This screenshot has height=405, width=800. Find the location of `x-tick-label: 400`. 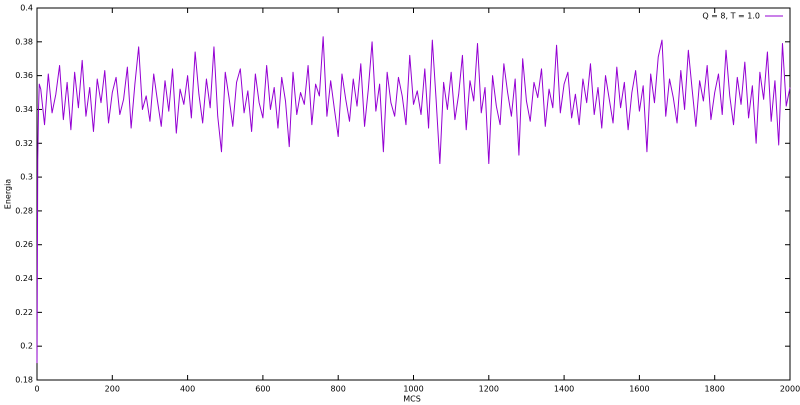

x-tick-label: 400 is located at coordinates (187, 389).